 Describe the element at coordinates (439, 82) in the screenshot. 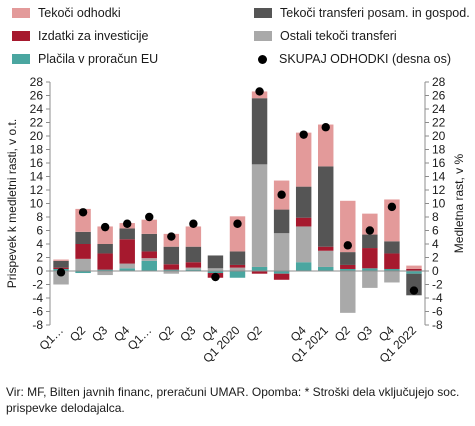

I see `y2-tick-label: 28` at that location.